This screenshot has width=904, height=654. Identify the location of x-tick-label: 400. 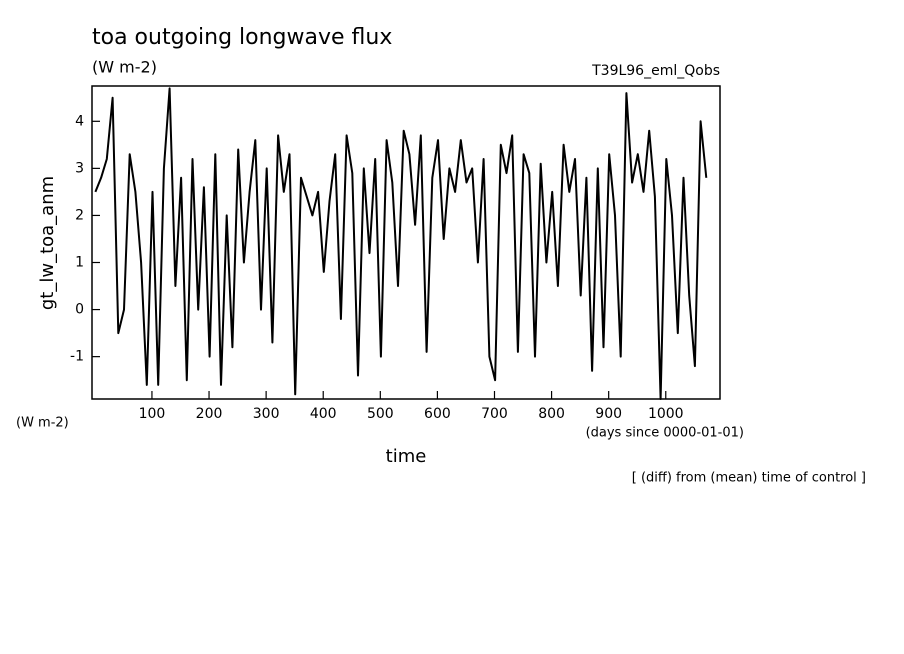
(323, 414).